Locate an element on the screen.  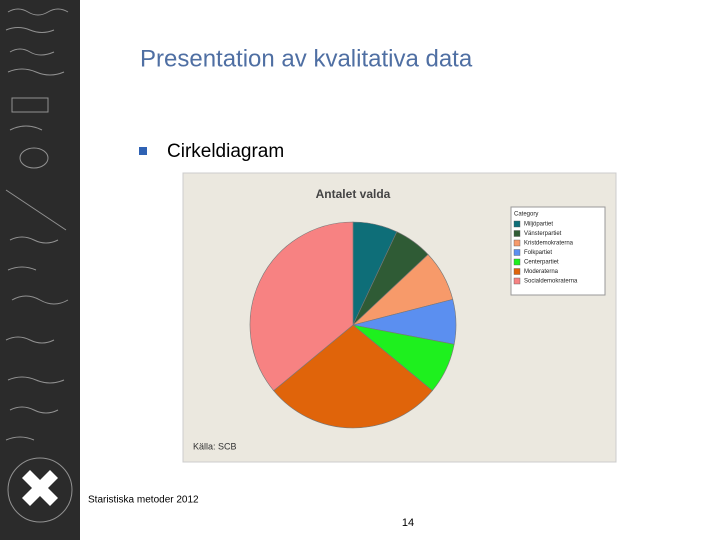
legend-label: Socialdemokraterna is located at coordinates (551, 282).